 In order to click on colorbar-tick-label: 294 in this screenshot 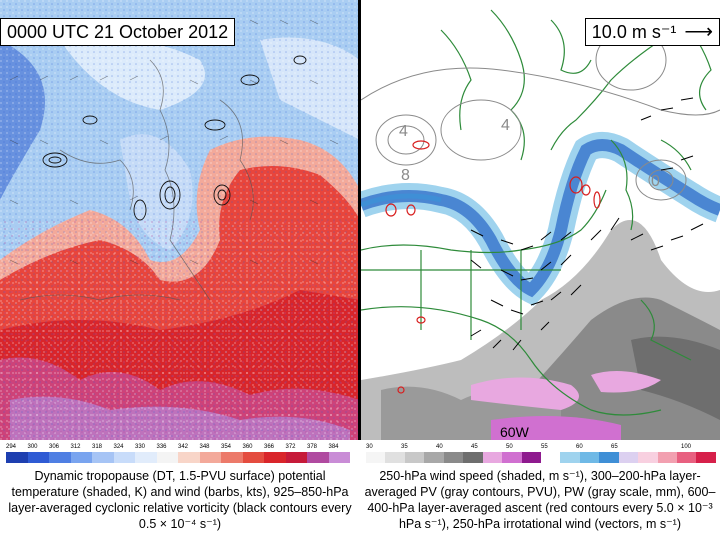, I will do `click(11, 447)`.